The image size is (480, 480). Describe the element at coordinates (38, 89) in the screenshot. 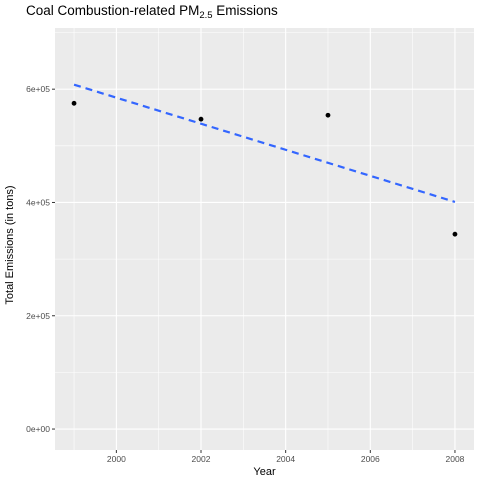

I see `y-tick-label: 6e+05` at that location.